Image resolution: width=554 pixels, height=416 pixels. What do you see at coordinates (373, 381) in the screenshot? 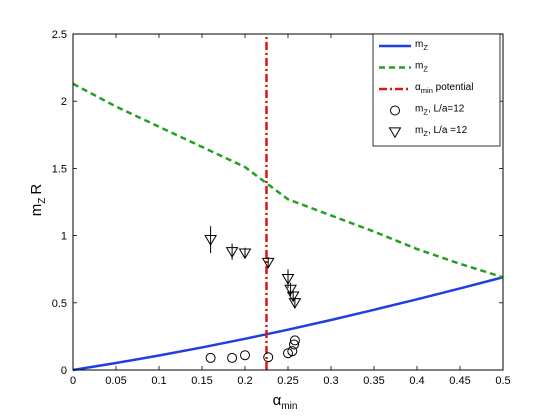
I see `x-tick-label: 0.35` at bounding box center [373, 381].